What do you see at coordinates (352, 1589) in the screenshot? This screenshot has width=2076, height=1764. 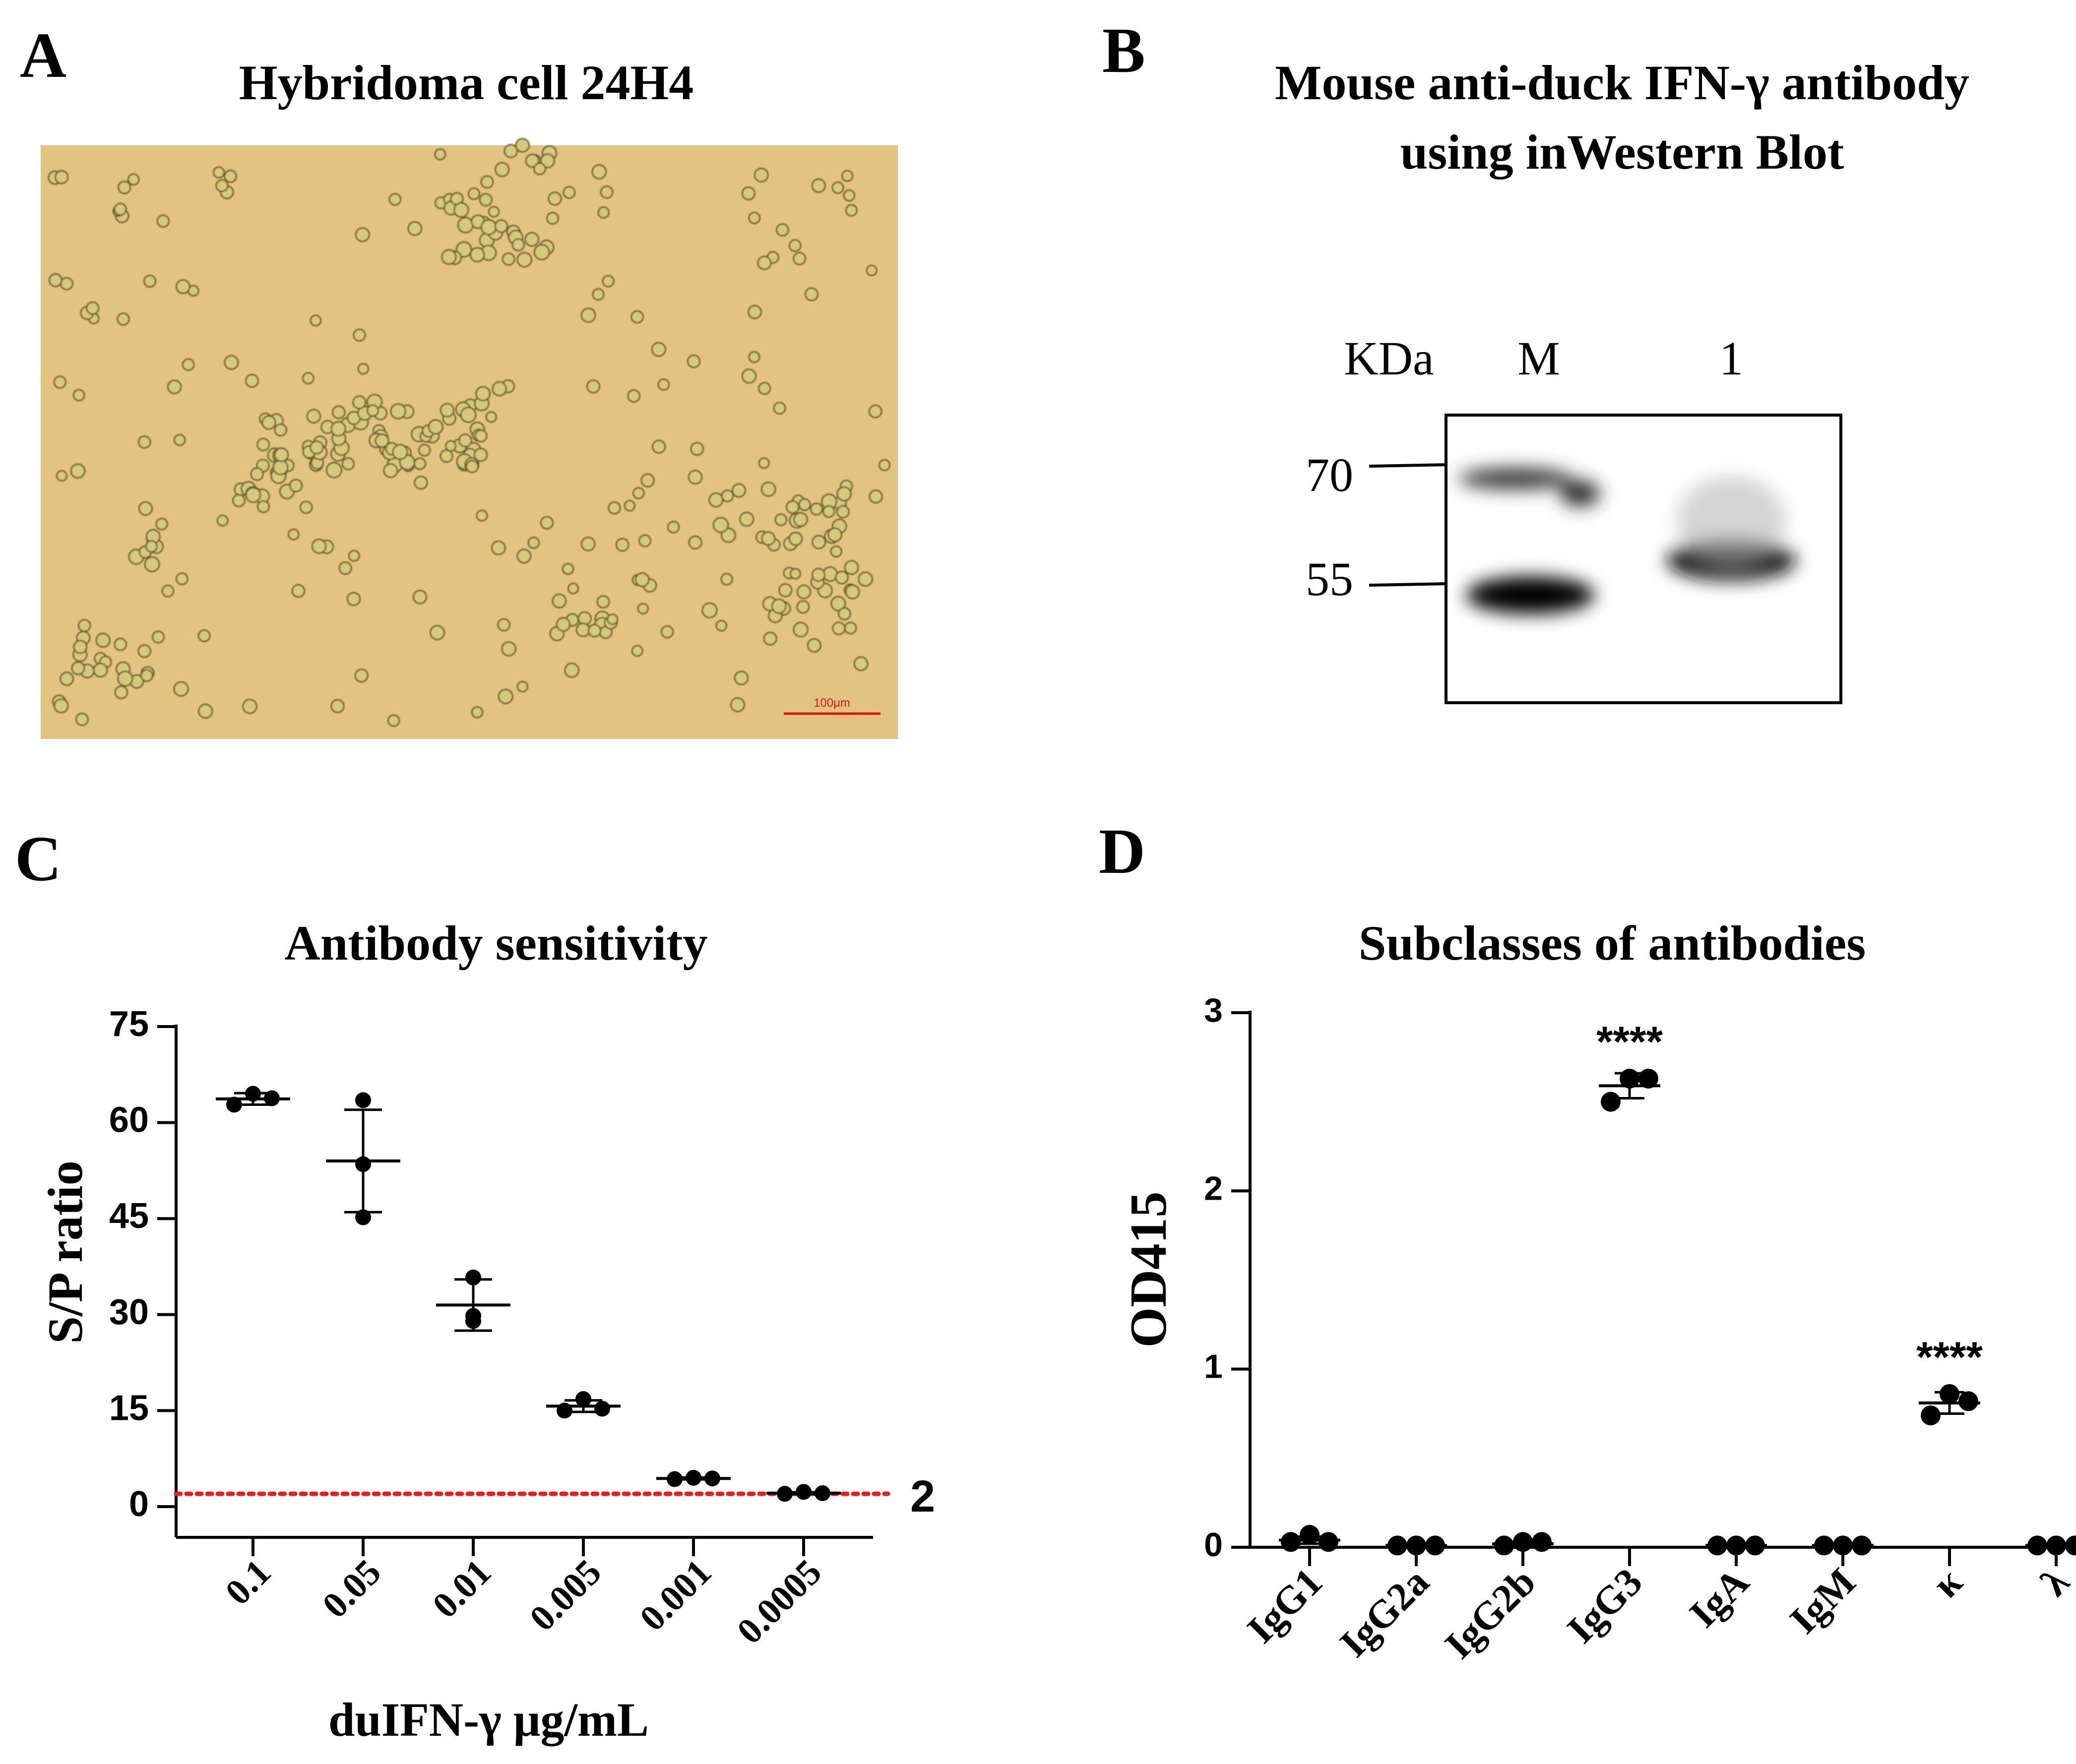 I see `x-tick-label: 0.05` at bounding box center [352, 1589].